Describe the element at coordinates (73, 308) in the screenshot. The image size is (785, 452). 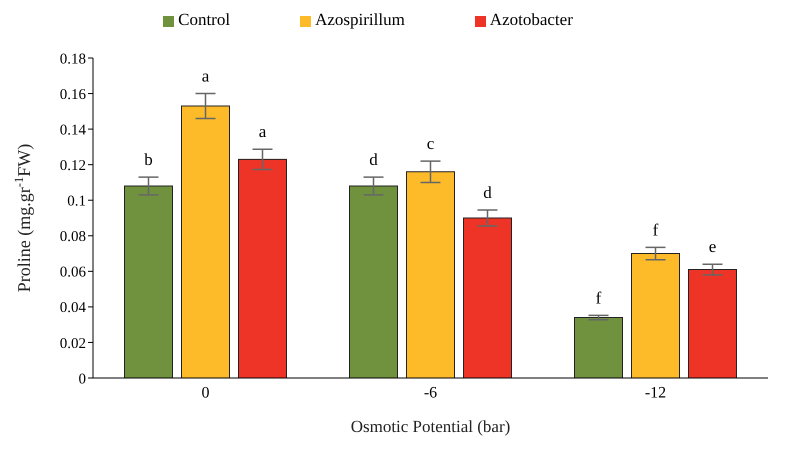
I see `y-tick-label: 0.04` at that location.